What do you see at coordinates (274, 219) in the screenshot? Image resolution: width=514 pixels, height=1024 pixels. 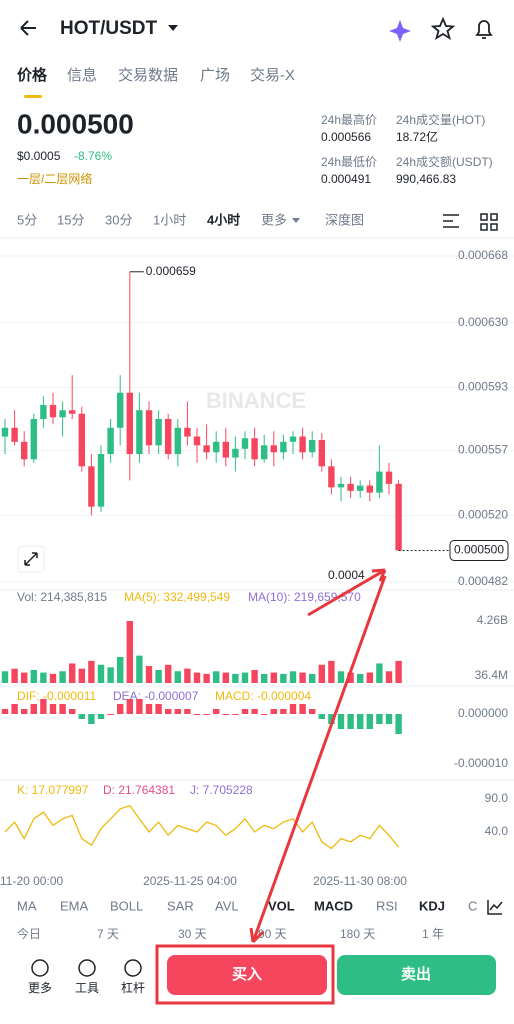 I see `interval: 更多` at bounding box center [274, 219].